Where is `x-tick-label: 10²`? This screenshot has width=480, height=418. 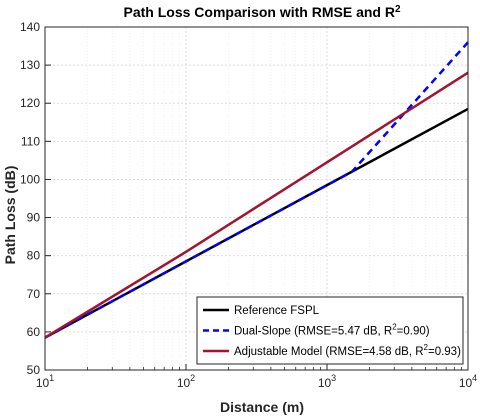 x-tick-label: 10² is located at coordinates (186, 381).